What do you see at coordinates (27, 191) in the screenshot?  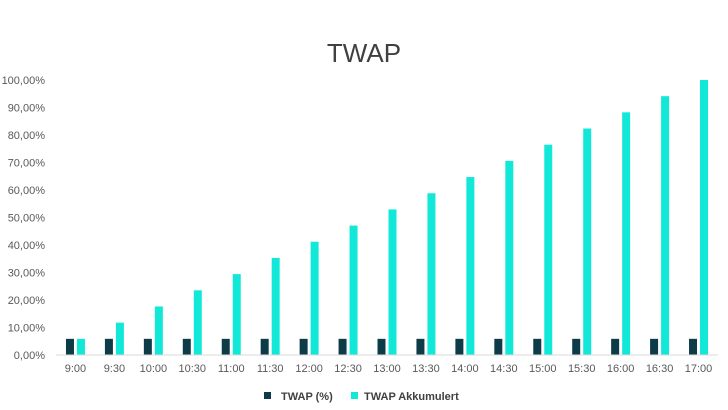 I see `y-tick-label: 60,00%` at bounding box center [27, 191].